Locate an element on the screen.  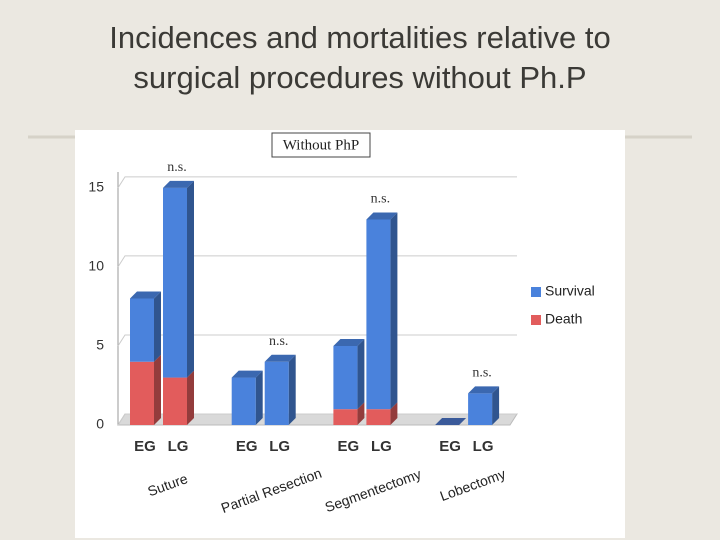
y-tick-label: 0 is located at coordinates (100, 424).